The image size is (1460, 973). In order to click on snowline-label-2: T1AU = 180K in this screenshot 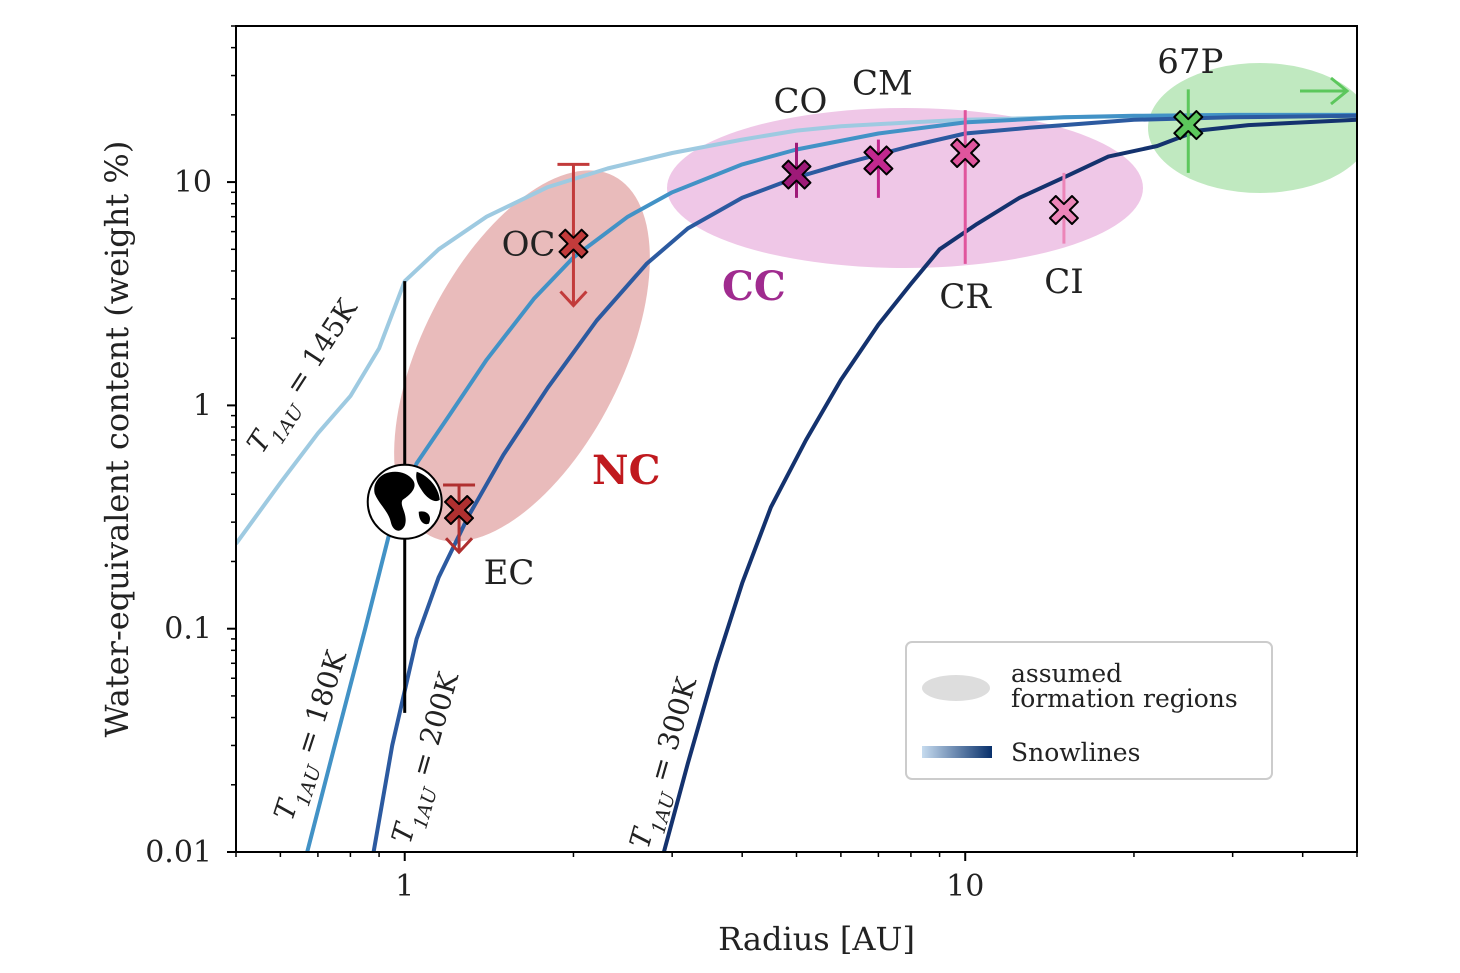, I will do `click(314, 736)`.